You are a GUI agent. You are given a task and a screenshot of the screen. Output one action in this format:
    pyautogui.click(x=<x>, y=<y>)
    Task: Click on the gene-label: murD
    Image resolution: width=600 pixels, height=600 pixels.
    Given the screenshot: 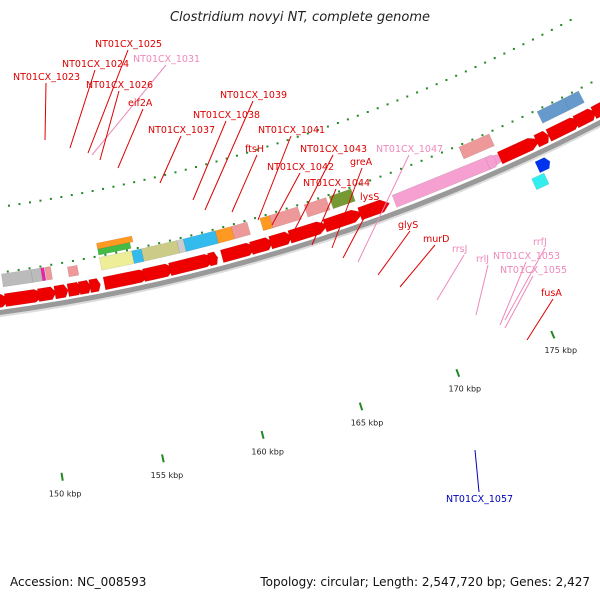 What is the action you would take?
    pyautogui.click(x=436, y=239)
    